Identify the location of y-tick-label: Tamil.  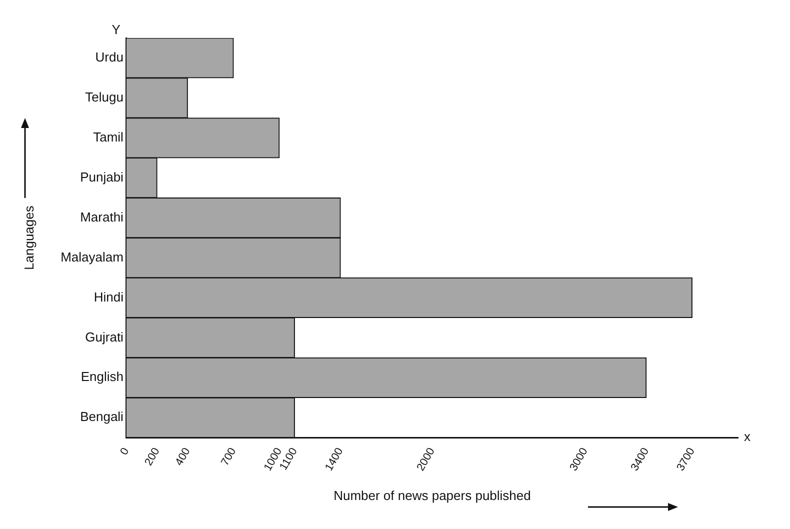
(108, 136).